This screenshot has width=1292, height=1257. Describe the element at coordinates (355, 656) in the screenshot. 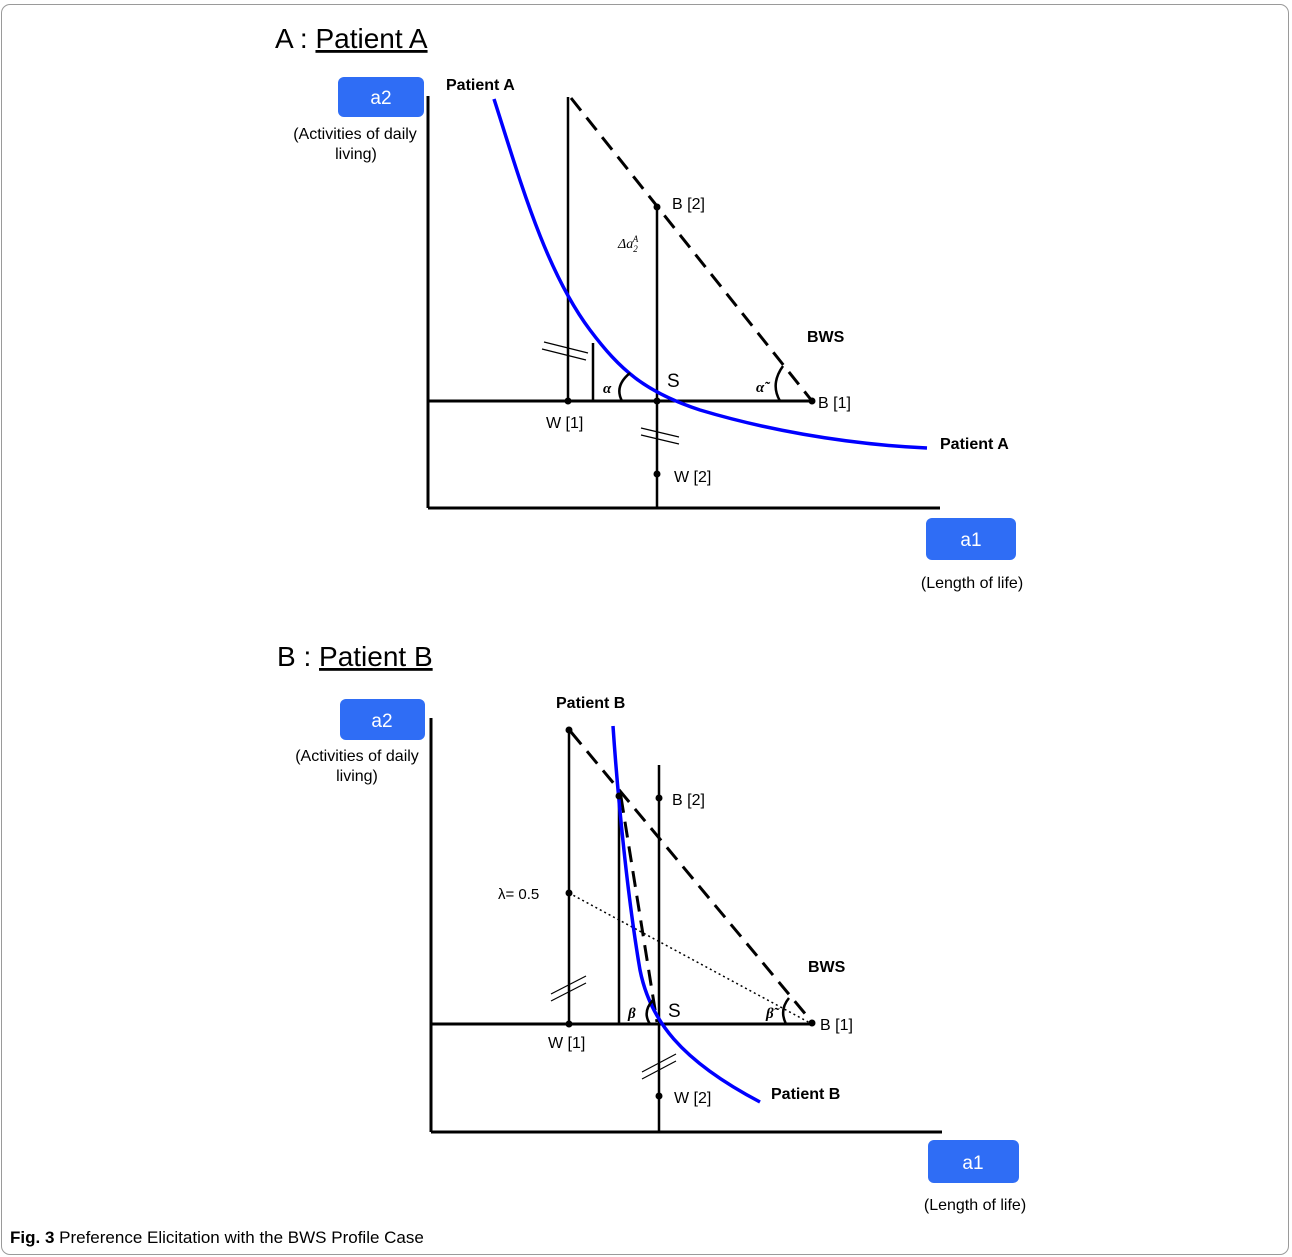

I see `panel-b-title: B : Patient B` at that location.